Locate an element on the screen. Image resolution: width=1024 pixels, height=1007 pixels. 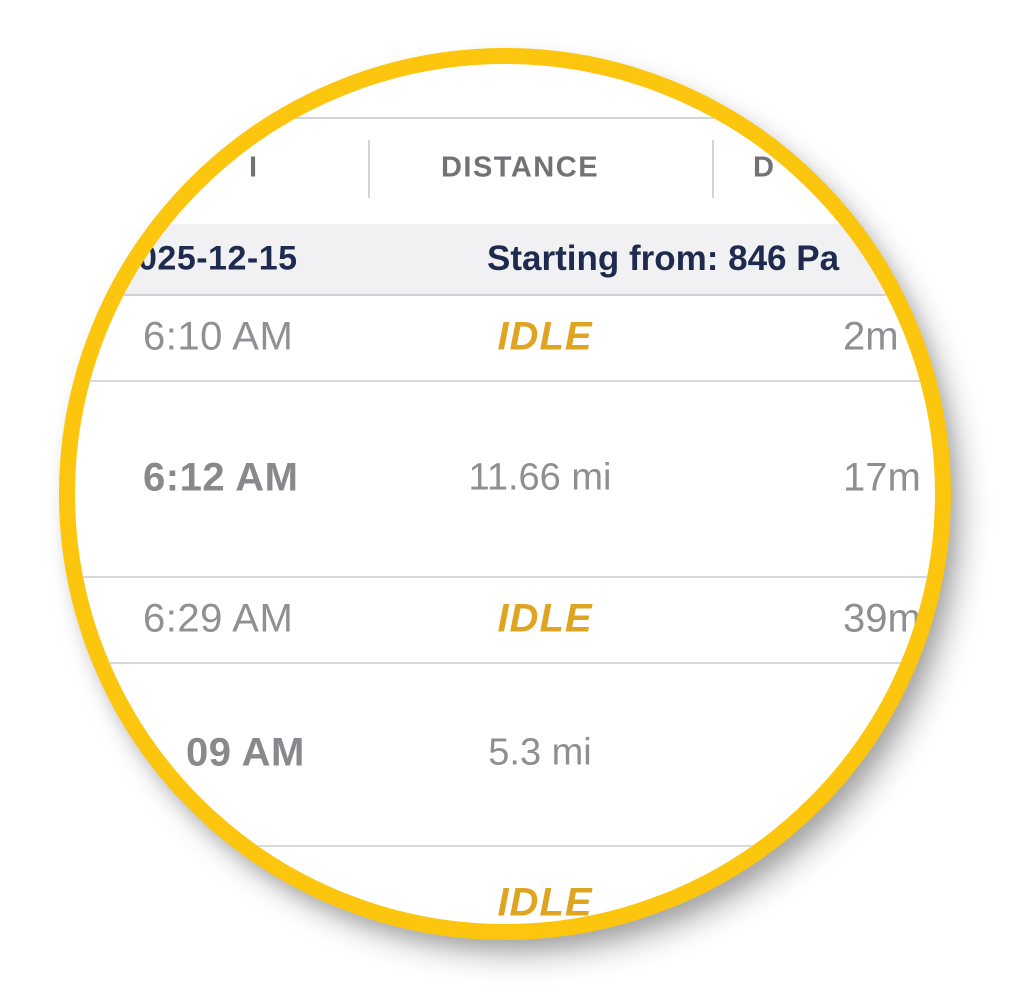
row-time: 6:12 AM is located at coordinates (221, 477).